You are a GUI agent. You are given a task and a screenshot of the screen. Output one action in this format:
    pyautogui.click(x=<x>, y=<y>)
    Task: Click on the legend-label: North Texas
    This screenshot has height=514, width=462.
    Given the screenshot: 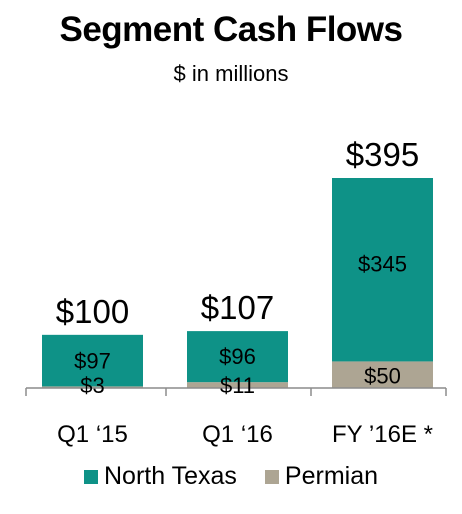 What is the action you would take?
    pyautogui.click(x=170, y=476)
    